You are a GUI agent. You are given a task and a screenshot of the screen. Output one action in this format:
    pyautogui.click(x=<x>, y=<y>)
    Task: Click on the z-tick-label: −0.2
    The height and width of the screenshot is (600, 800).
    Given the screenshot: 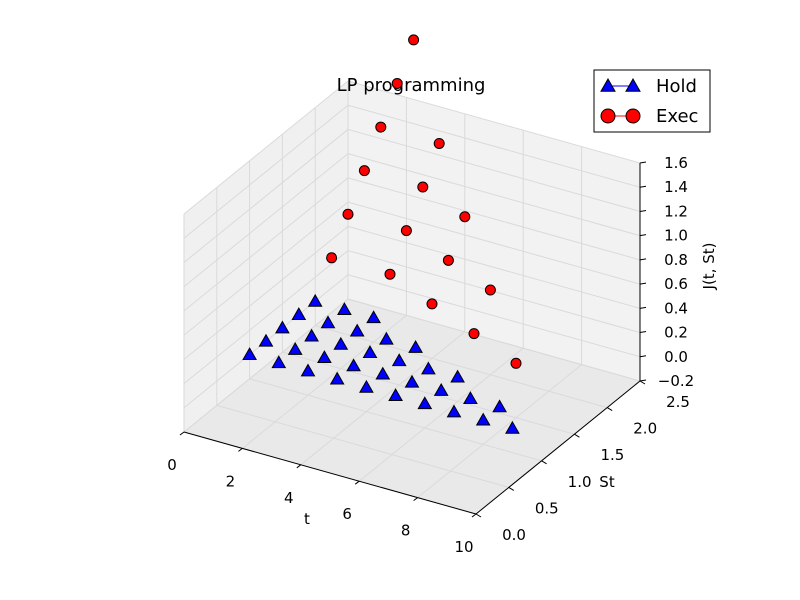 What is the action you would take?
    pyautogui.click(x=676, y=381)
    